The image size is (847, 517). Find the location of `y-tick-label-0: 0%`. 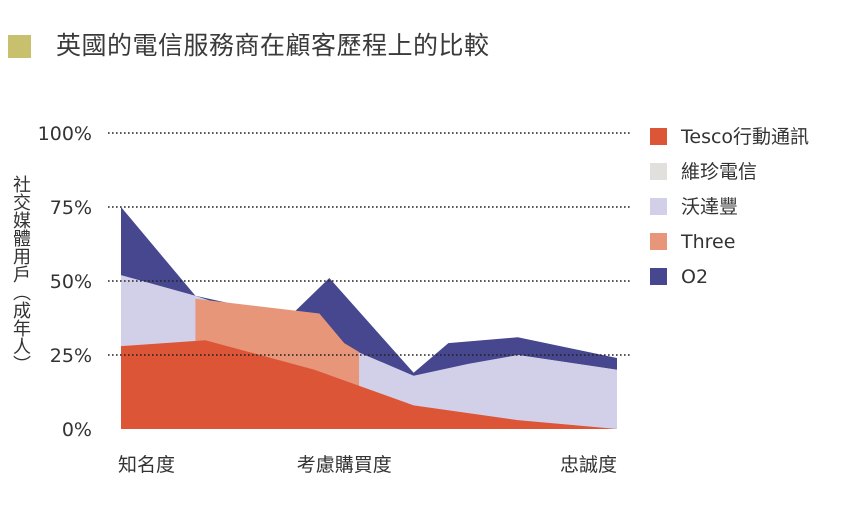

y-tick-label-0: 0% is located at coordinates (77, 430).